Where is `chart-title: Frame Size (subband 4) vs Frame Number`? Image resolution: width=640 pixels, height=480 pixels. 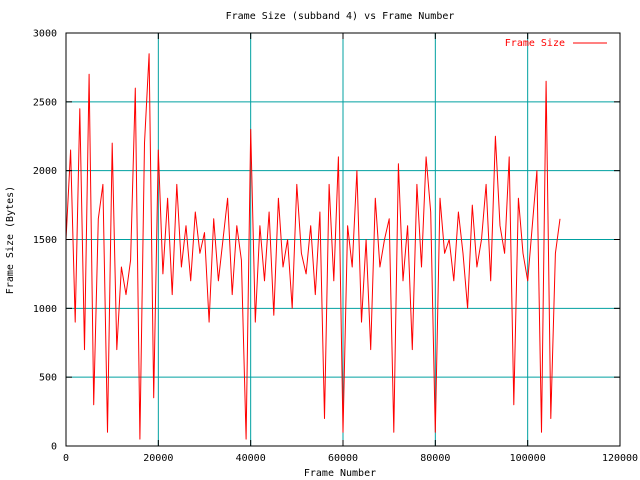
chart-title: Frame Size (subband 4) vs Frame Number is located at coordinates (340, 16).